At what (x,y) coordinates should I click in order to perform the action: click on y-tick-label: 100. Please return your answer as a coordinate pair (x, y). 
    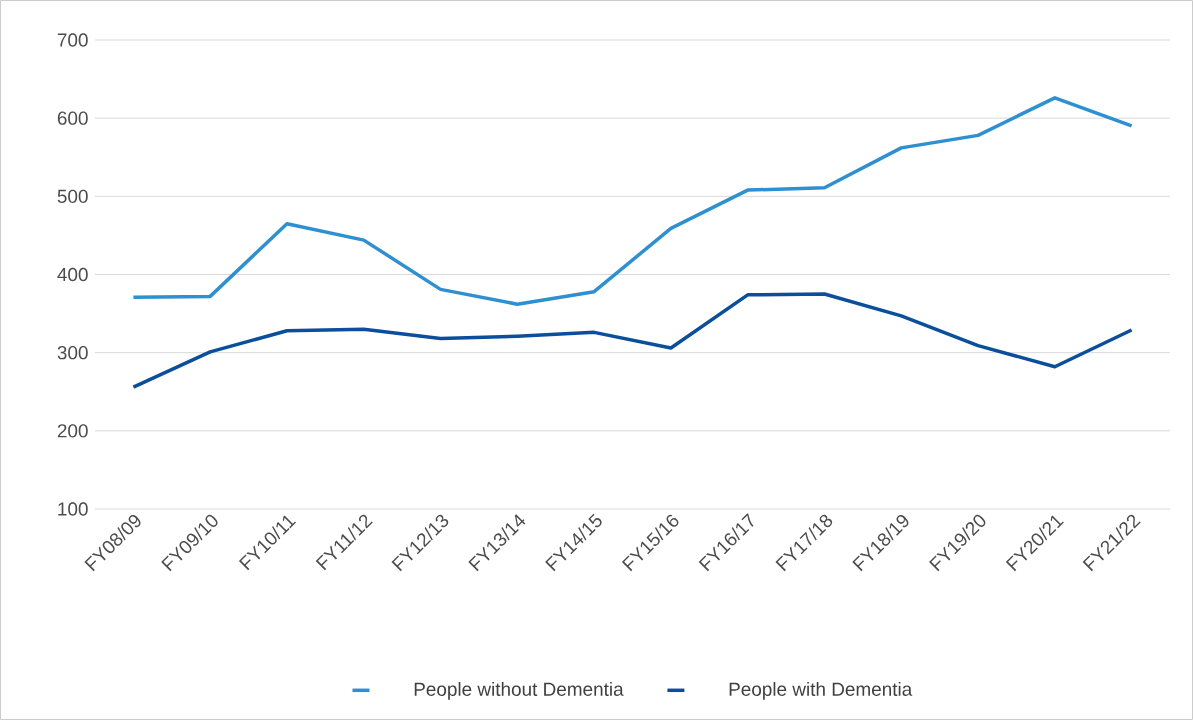
    Looking at the image, I should click on (73, 509).